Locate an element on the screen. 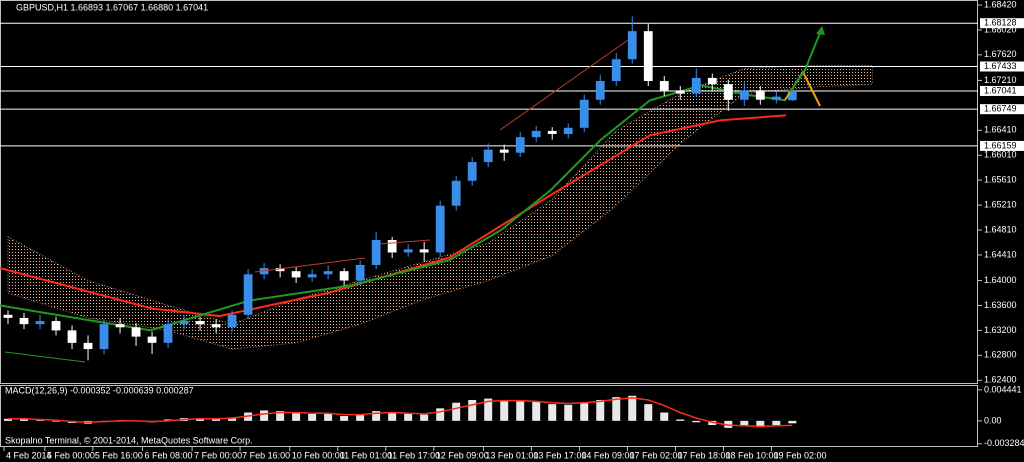 The width and height of the screenshot is (1024, 462). x-tick-label: 5 Feb 00:00 is located at coordinates (71, 455).